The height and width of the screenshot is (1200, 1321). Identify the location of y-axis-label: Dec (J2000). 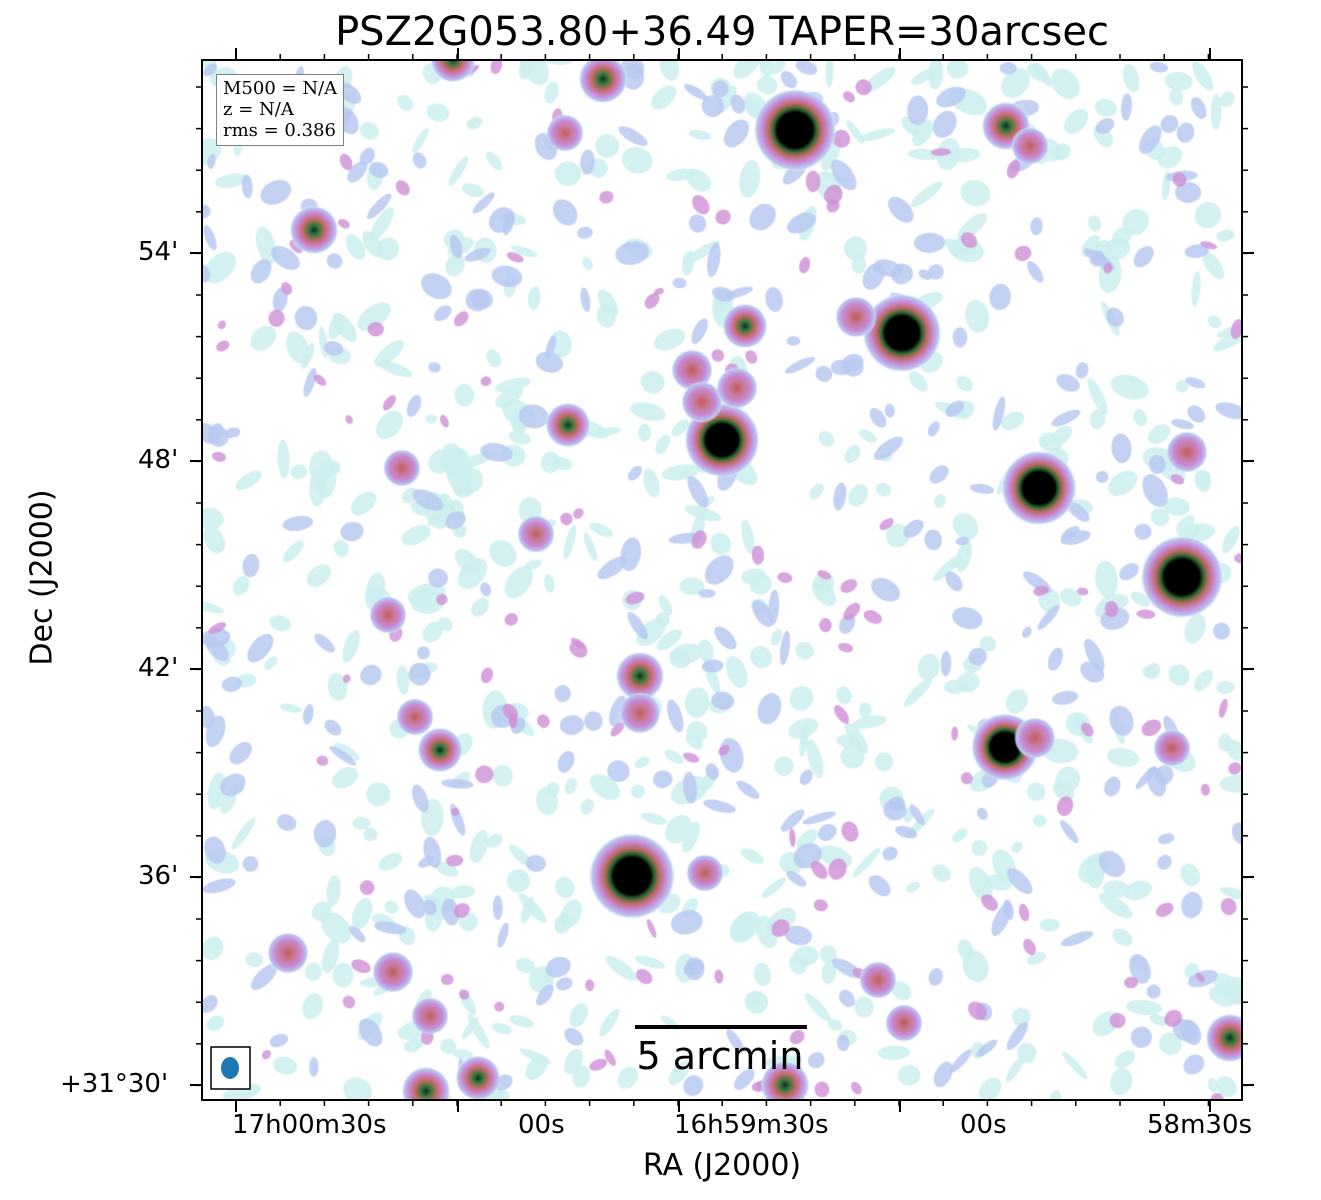
(42, 577).